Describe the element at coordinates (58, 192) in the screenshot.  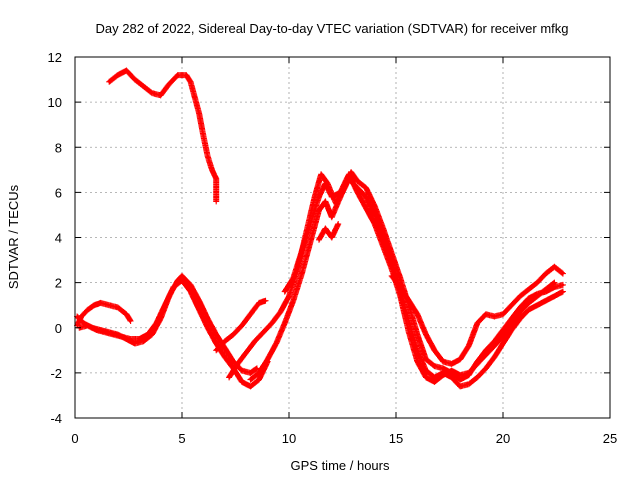
I see `y-tick-label: 6` at that location.